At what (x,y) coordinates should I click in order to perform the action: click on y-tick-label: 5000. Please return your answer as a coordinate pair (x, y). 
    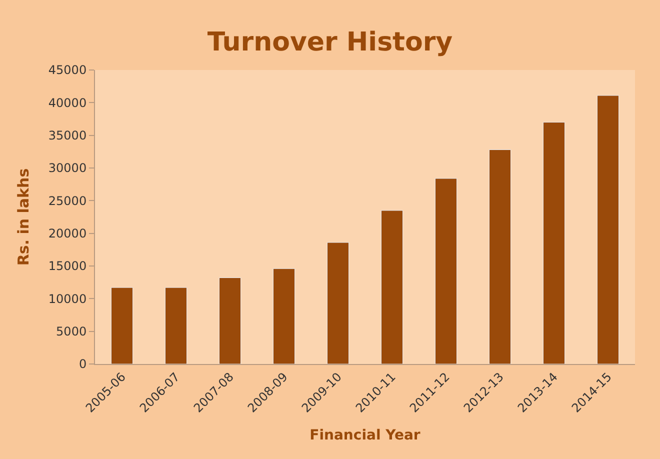
    Looking at the image, I should click on (71, 331).